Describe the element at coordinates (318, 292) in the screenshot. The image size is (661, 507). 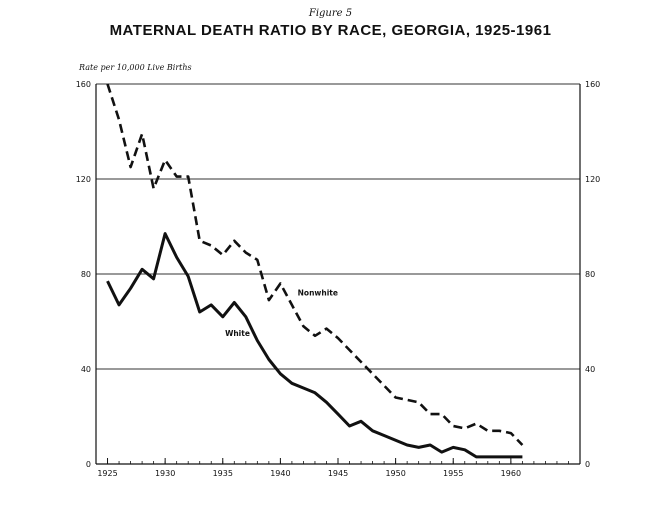
I see `series-label-nonwhite: Nonwhite` at that location.